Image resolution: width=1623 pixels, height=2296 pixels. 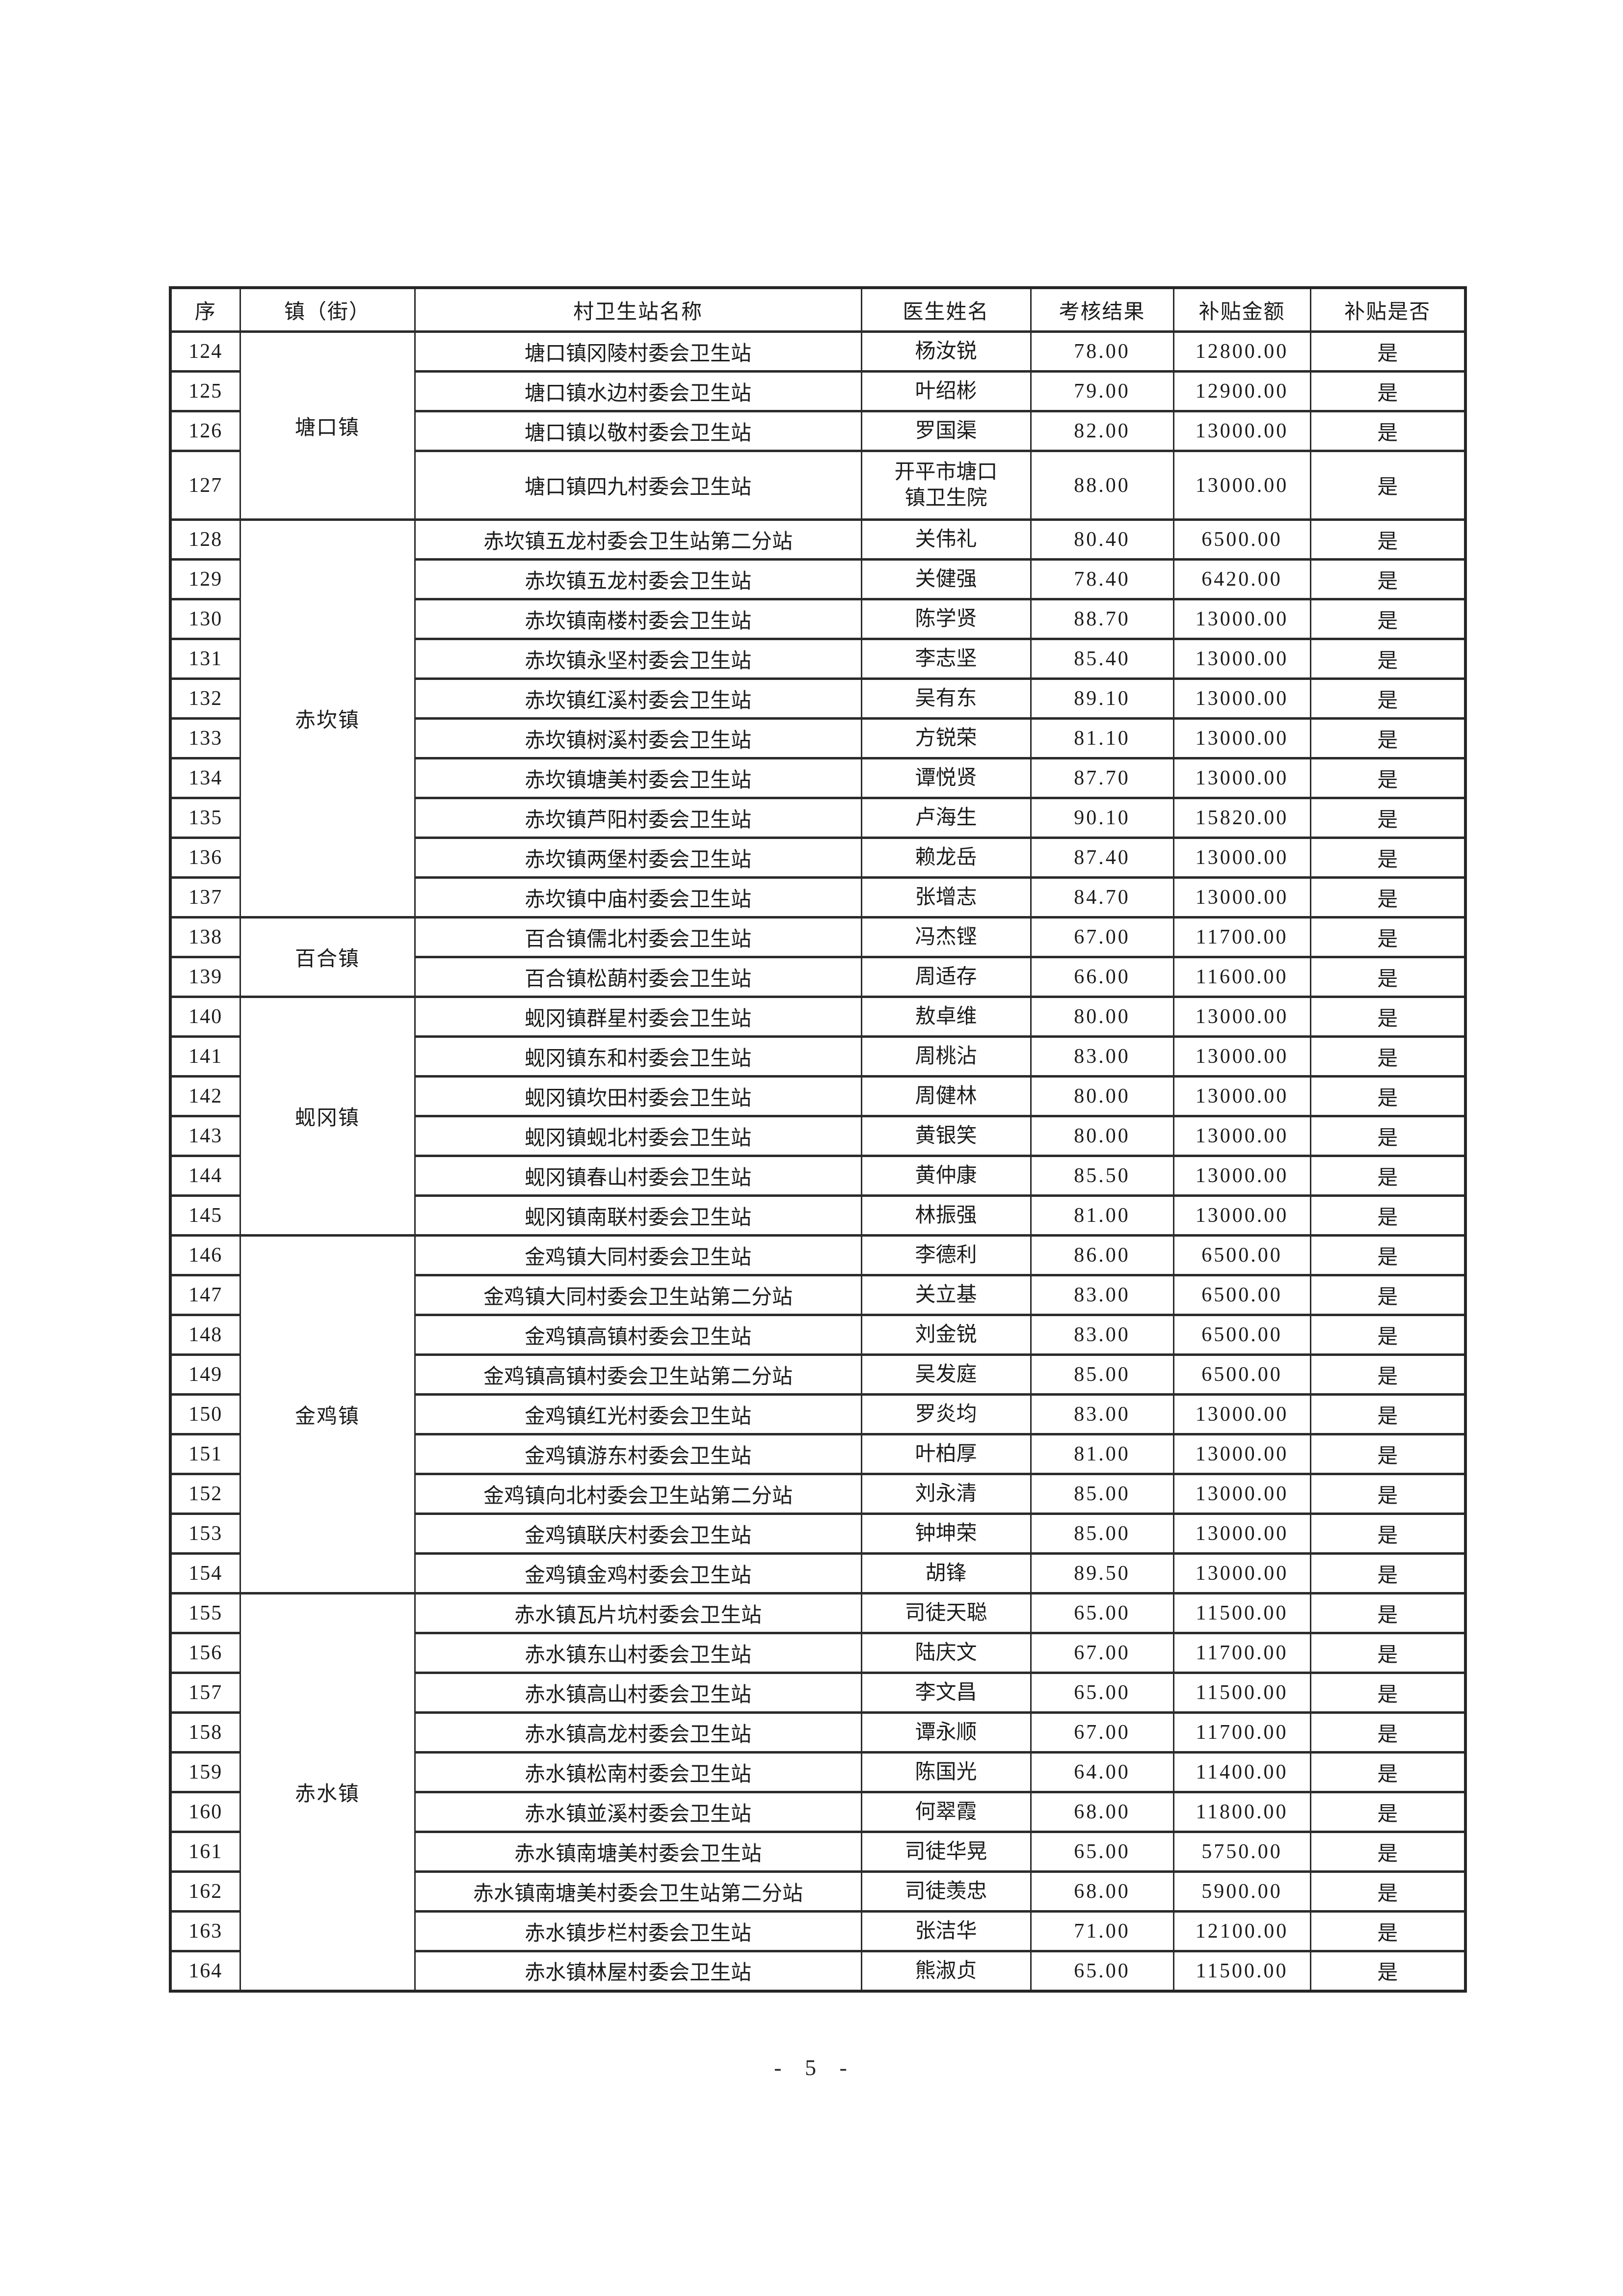 What do you see at coordinates (946, 937) in the screenshot?
I see `doctor-name-cell: 冯杰铿` at bounding box center [946, 937].